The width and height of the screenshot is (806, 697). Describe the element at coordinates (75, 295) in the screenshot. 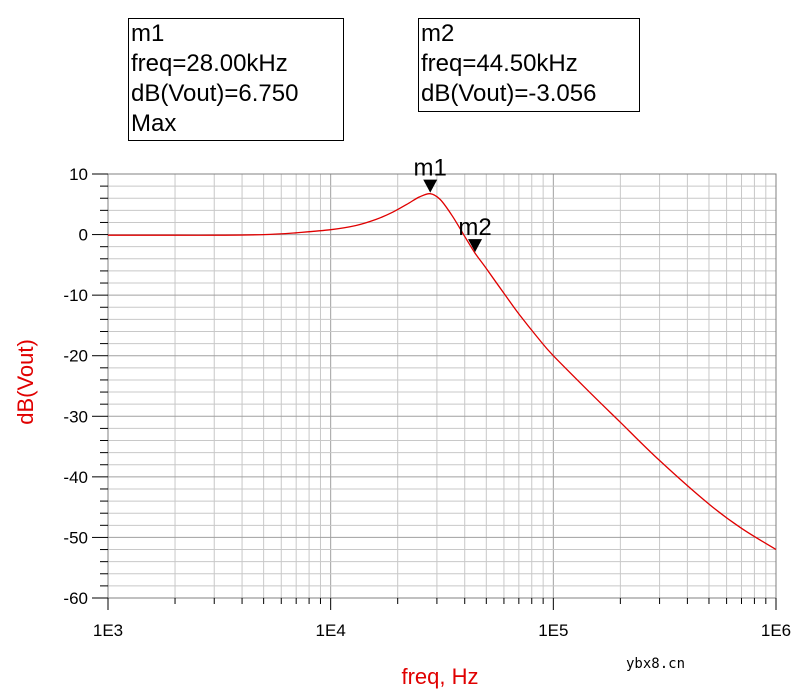

I see `y-tick-label: -10` at that location.